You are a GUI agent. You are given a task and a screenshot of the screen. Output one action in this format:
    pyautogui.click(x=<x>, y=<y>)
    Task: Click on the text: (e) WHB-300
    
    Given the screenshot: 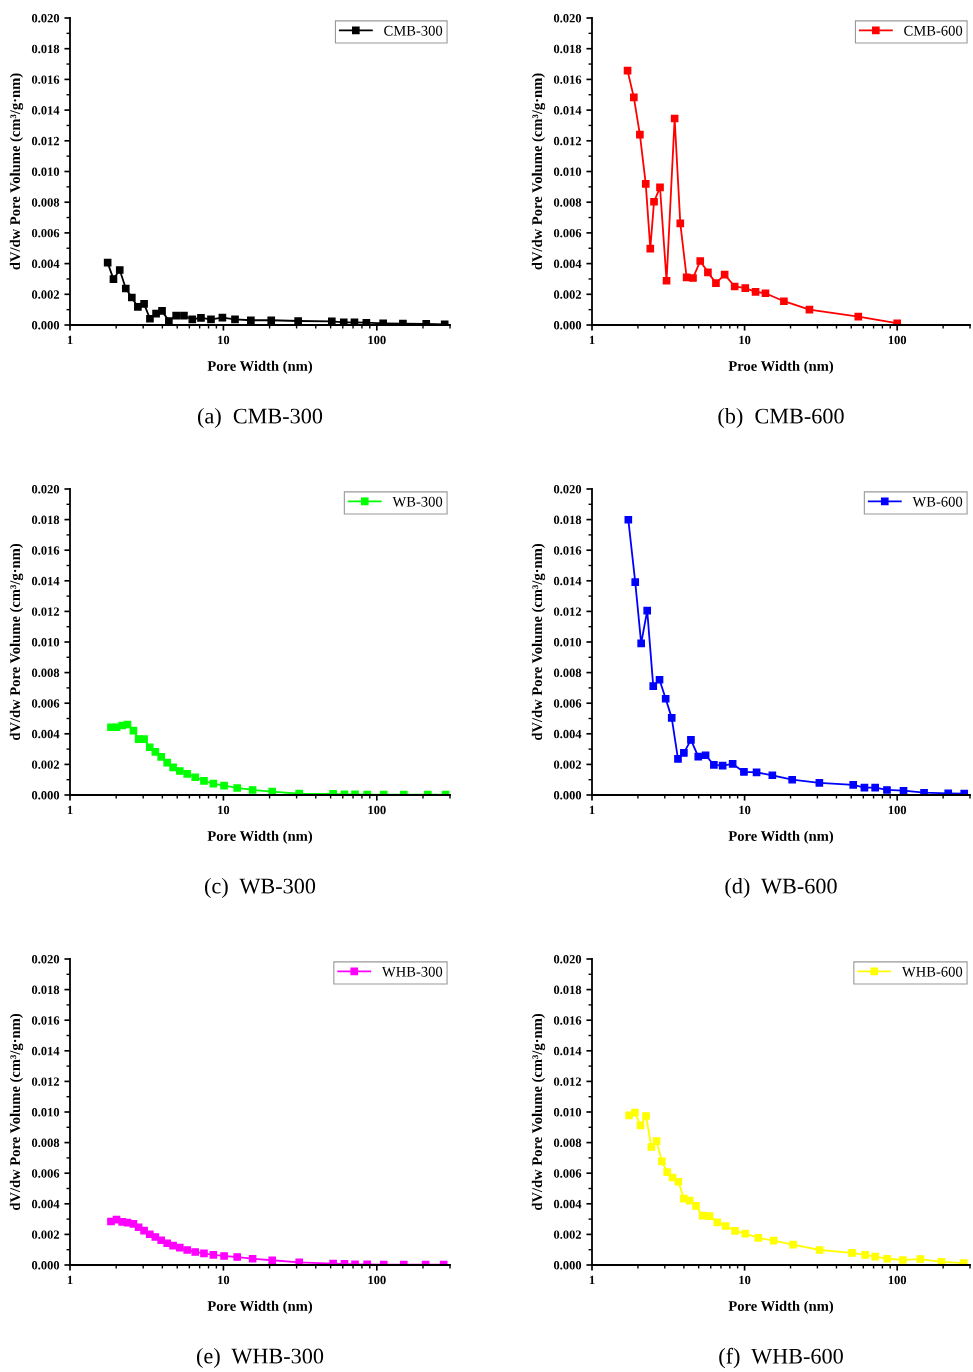 What is the action you would take?
    pyautogui.click(x=260, y=1358)
    